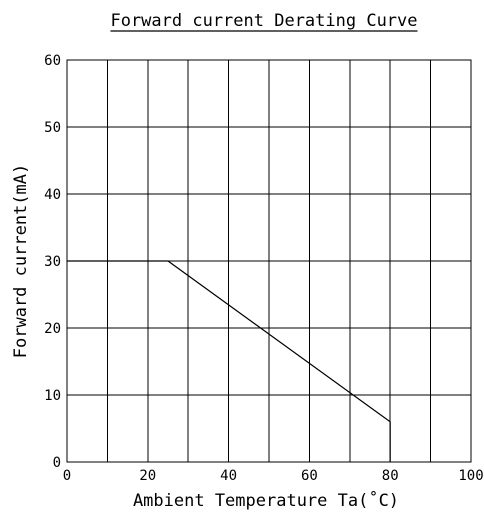  What do you see at coordinates (390, 476) in the screenshot?
I see `x-tick-label: 80` at bounding box center [390, 476].